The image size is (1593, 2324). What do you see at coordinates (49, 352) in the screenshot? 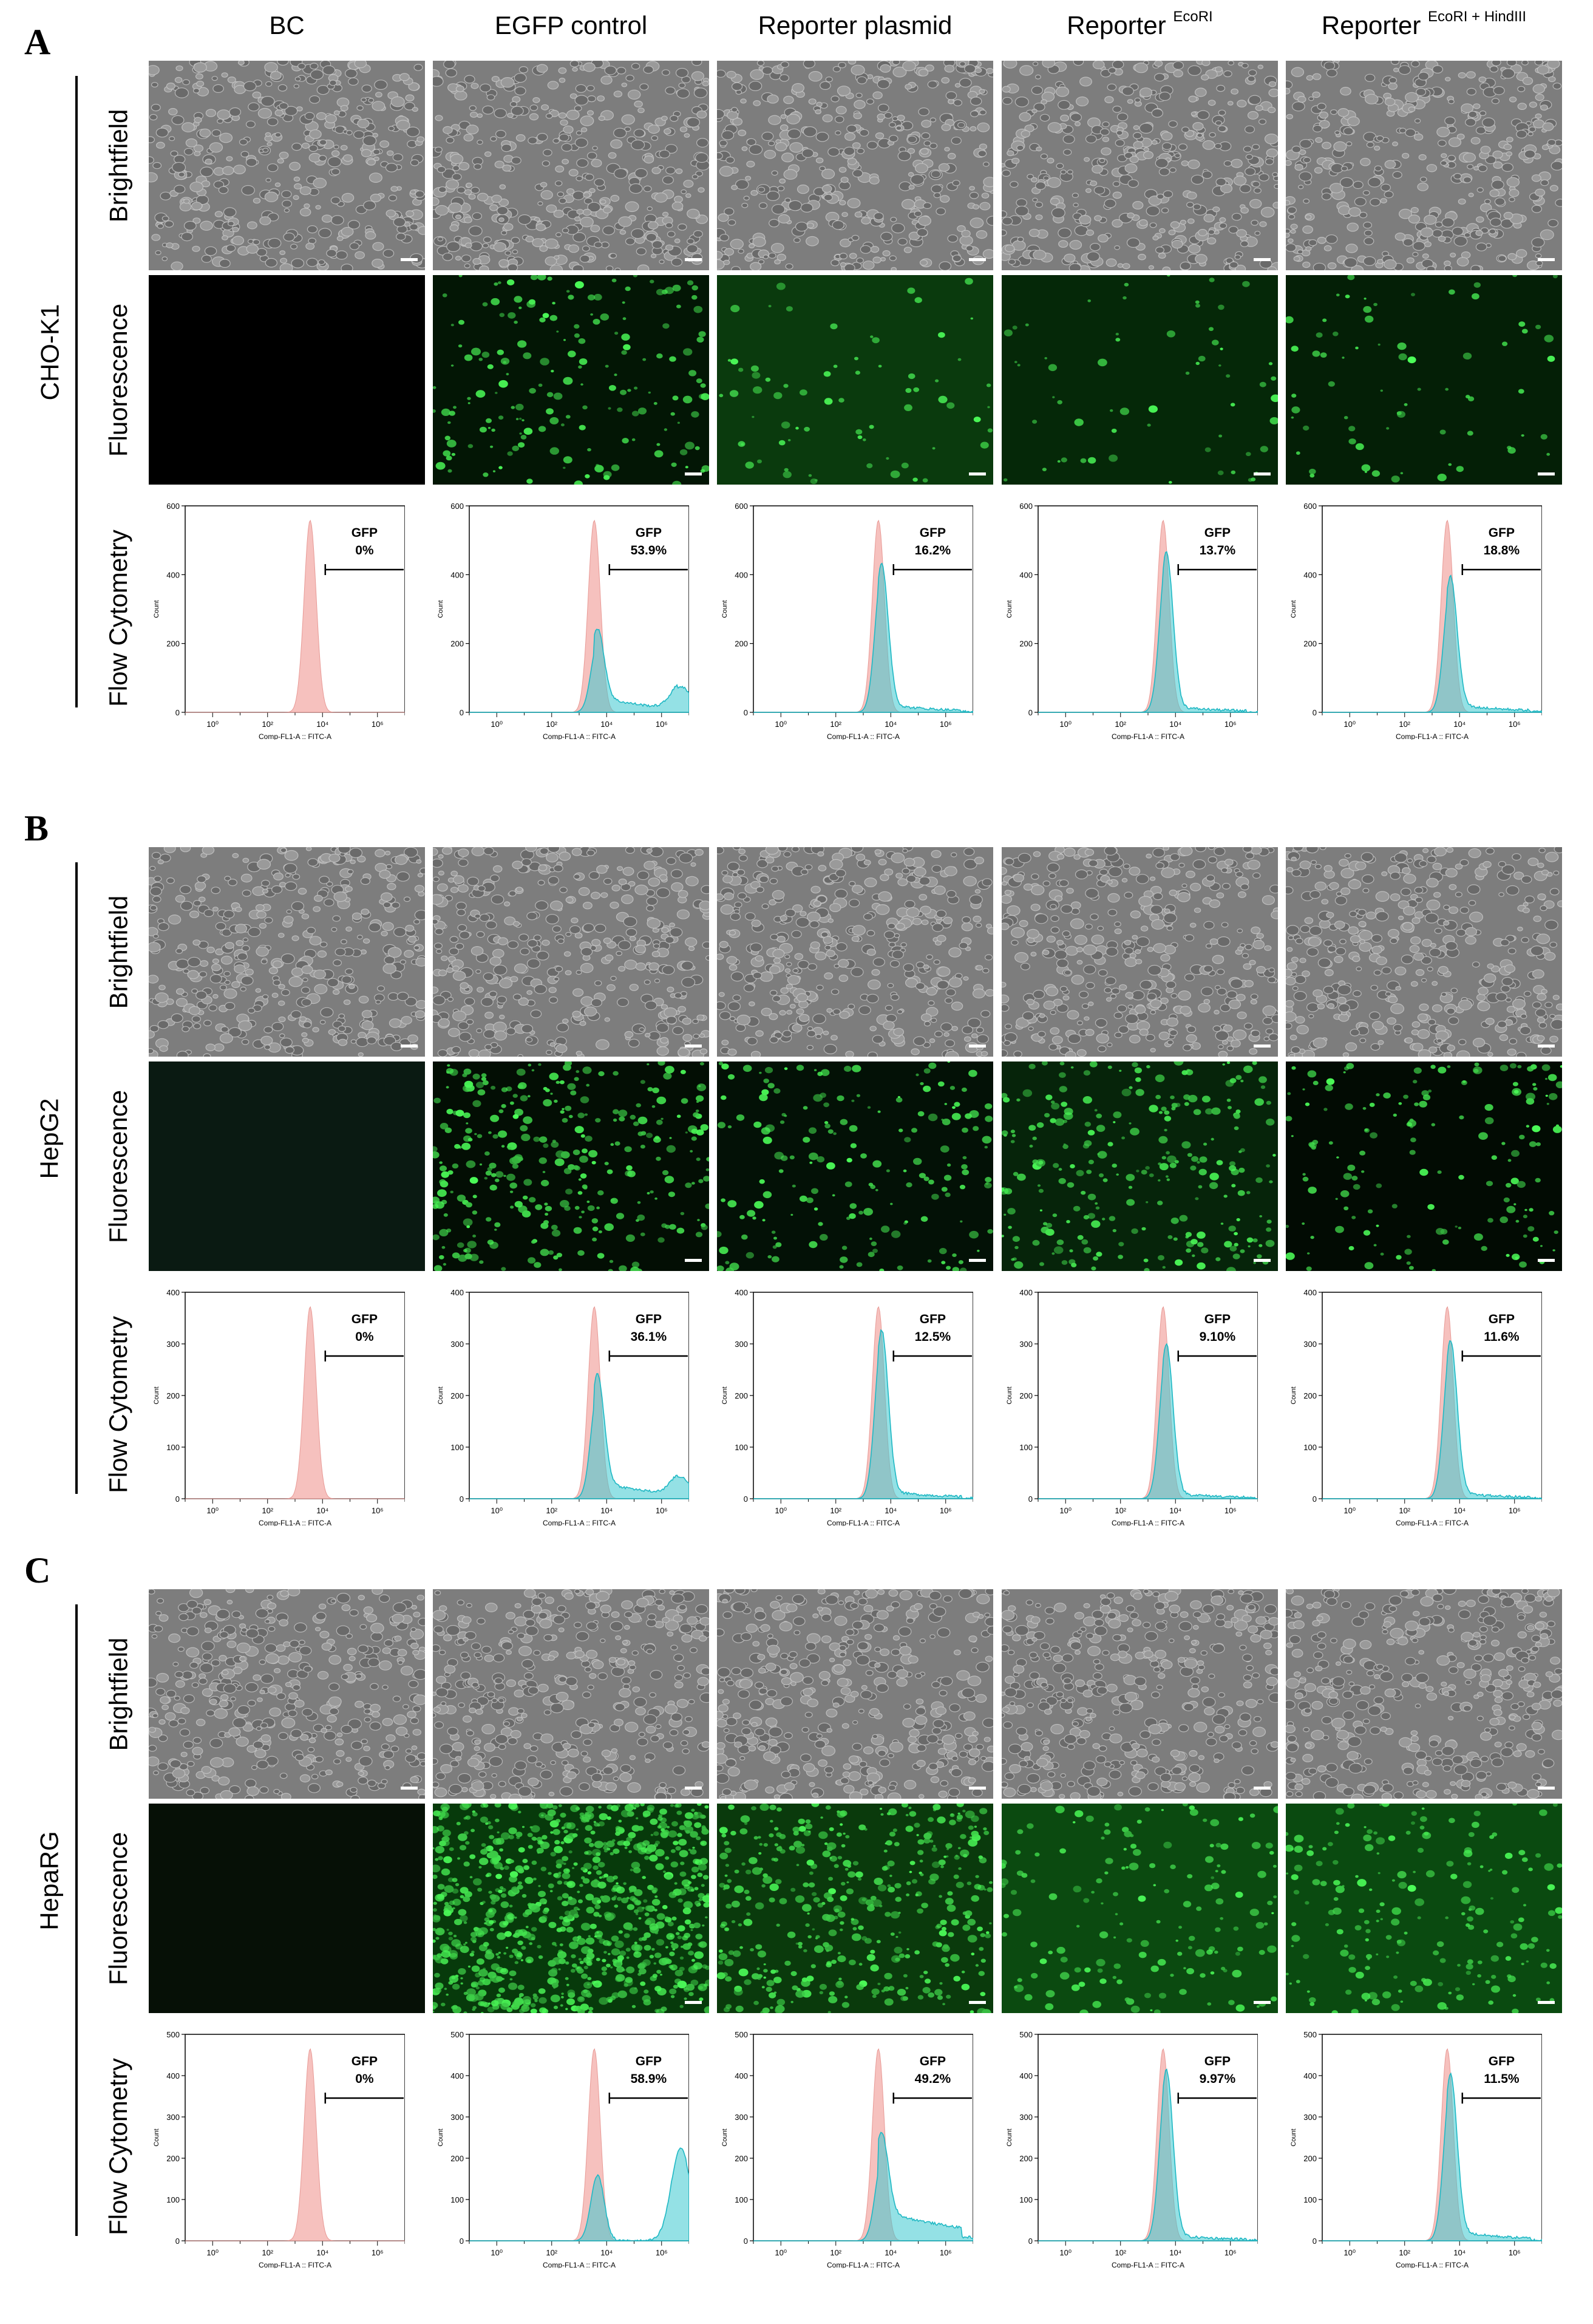
I see `cell-line-label: CHO-K1` at bounding box center [49, 352].